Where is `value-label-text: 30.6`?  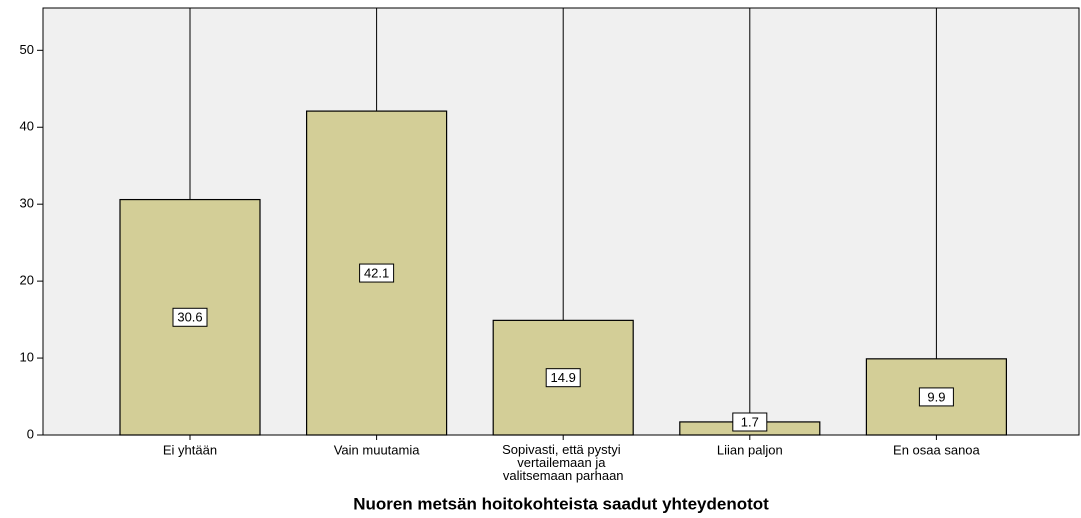 value-label-text: 30.6 is located at coordinates (189, 317).